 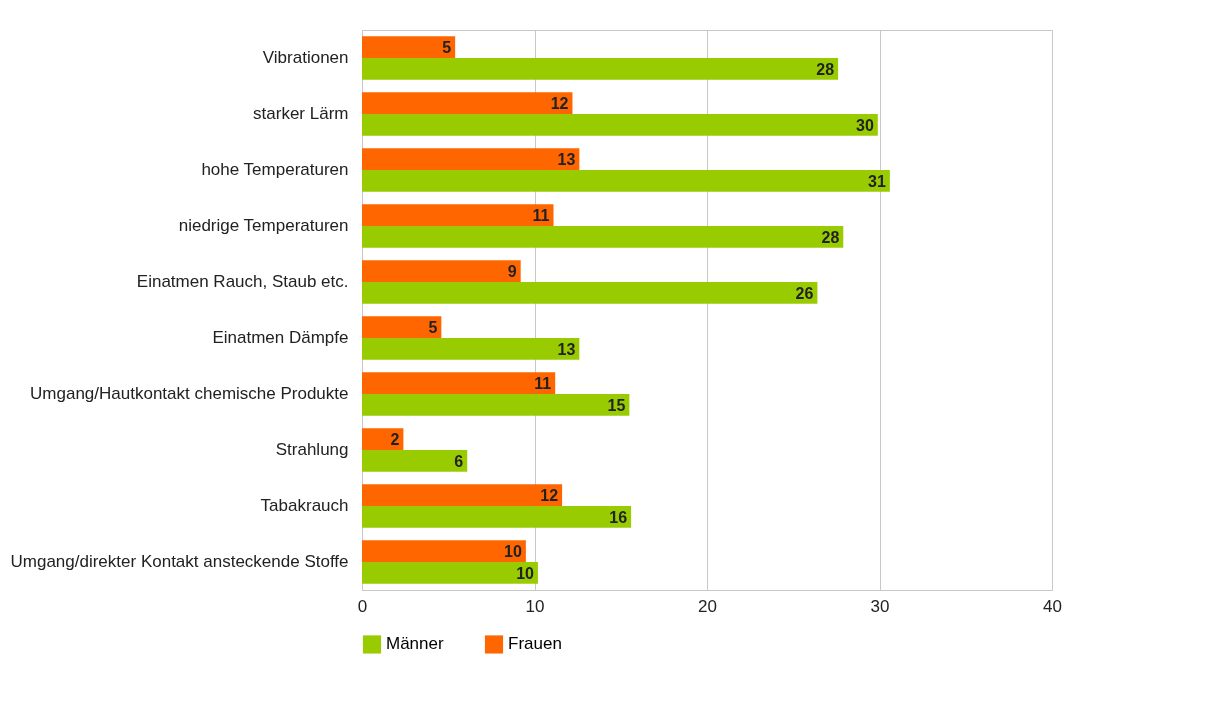 I want to click on x-tick-label: 30, so click(x=880, y=606).